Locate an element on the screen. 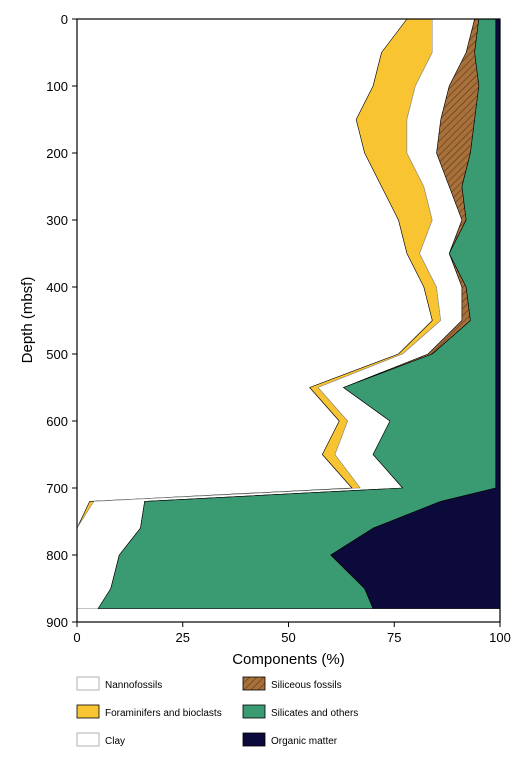 This screenshot has width=521, height=758. x-axis: 0 25 50 75 100 is located at coordinates (292, 633).